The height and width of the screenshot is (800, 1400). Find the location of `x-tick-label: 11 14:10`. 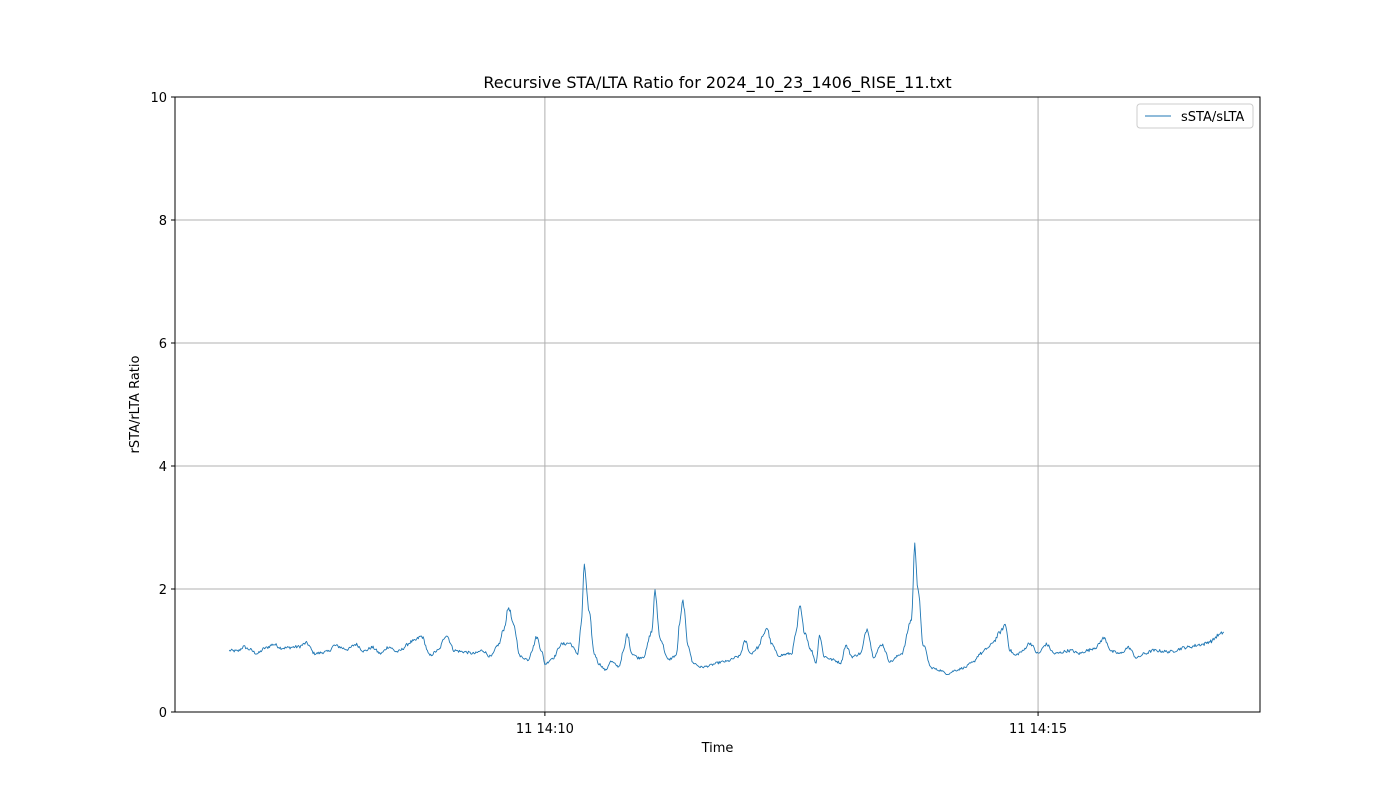

x-tick-label: 11 14:10 is located at coordinates (545, 729).